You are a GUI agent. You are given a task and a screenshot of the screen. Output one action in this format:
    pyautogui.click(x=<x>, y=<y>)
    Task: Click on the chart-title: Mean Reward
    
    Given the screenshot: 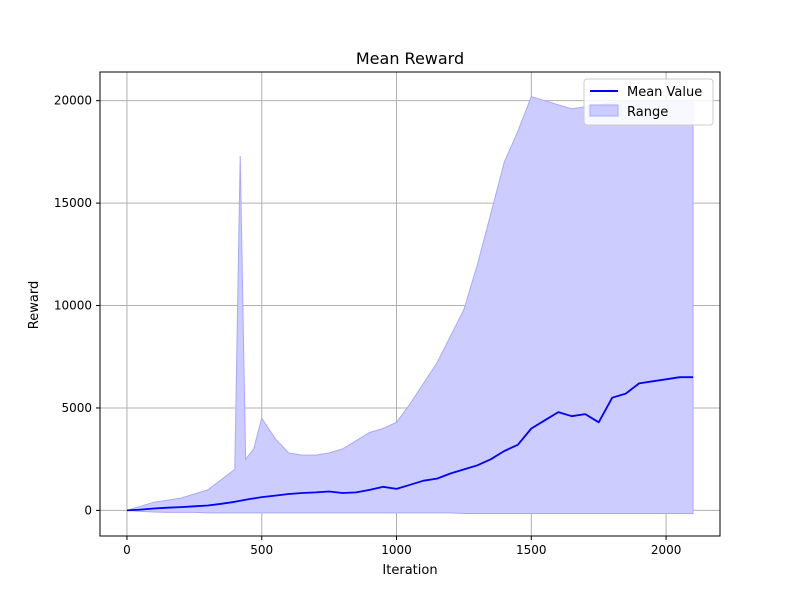 What is the action you would take?
    pyautogui.click(x=410, y=58)
    